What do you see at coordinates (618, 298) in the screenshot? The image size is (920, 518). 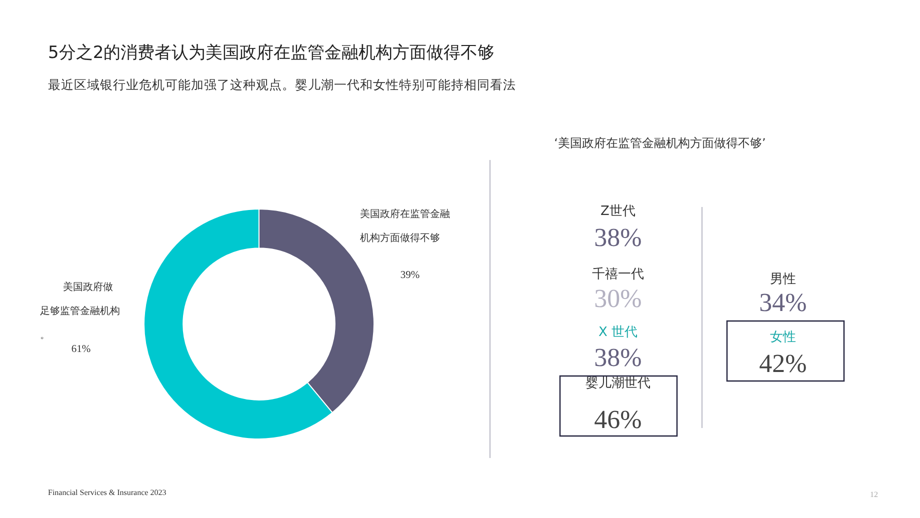 I see `text: 30%` at bounding box center [618, 298].